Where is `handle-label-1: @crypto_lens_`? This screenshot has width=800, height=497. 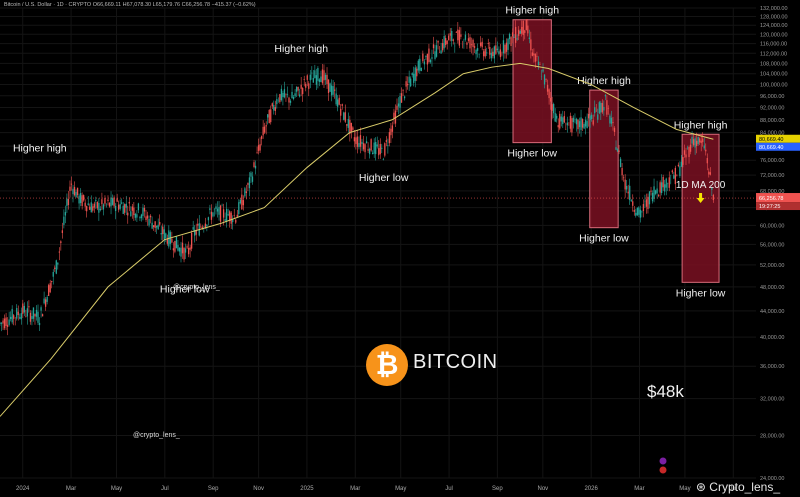
handle-label-1: @crypto_lens_ is located at coordinates (196, 287).